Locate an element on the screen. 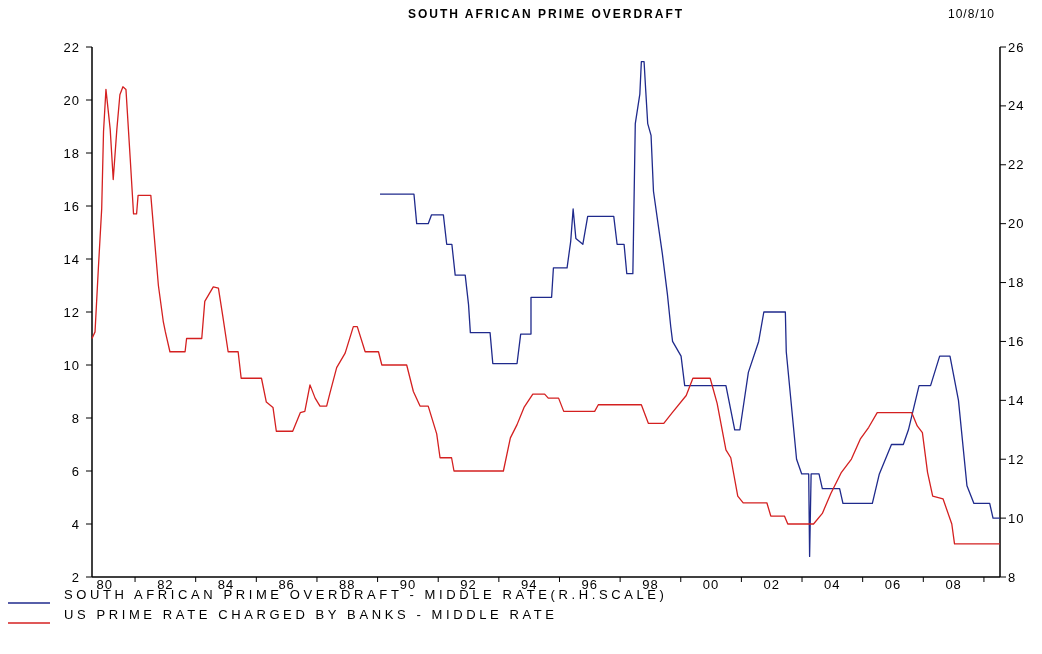  y-tick-label: 14 is located at coordinates (71, 259).